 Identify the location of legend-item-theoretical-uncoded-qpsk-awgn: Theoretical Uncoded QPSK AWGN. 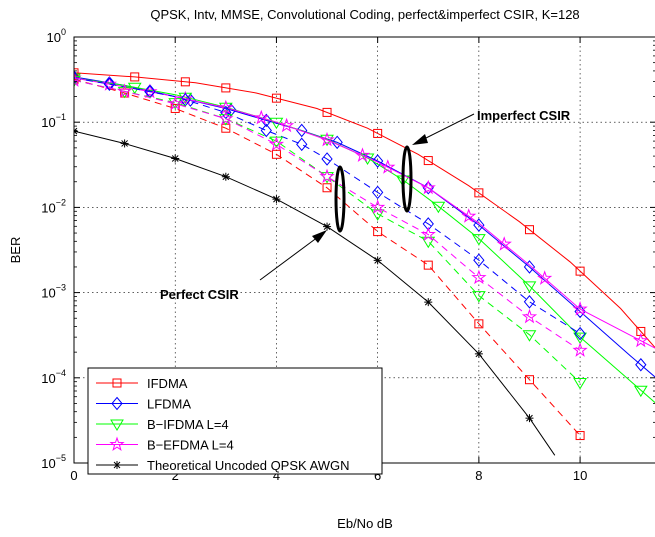
(223, 465).